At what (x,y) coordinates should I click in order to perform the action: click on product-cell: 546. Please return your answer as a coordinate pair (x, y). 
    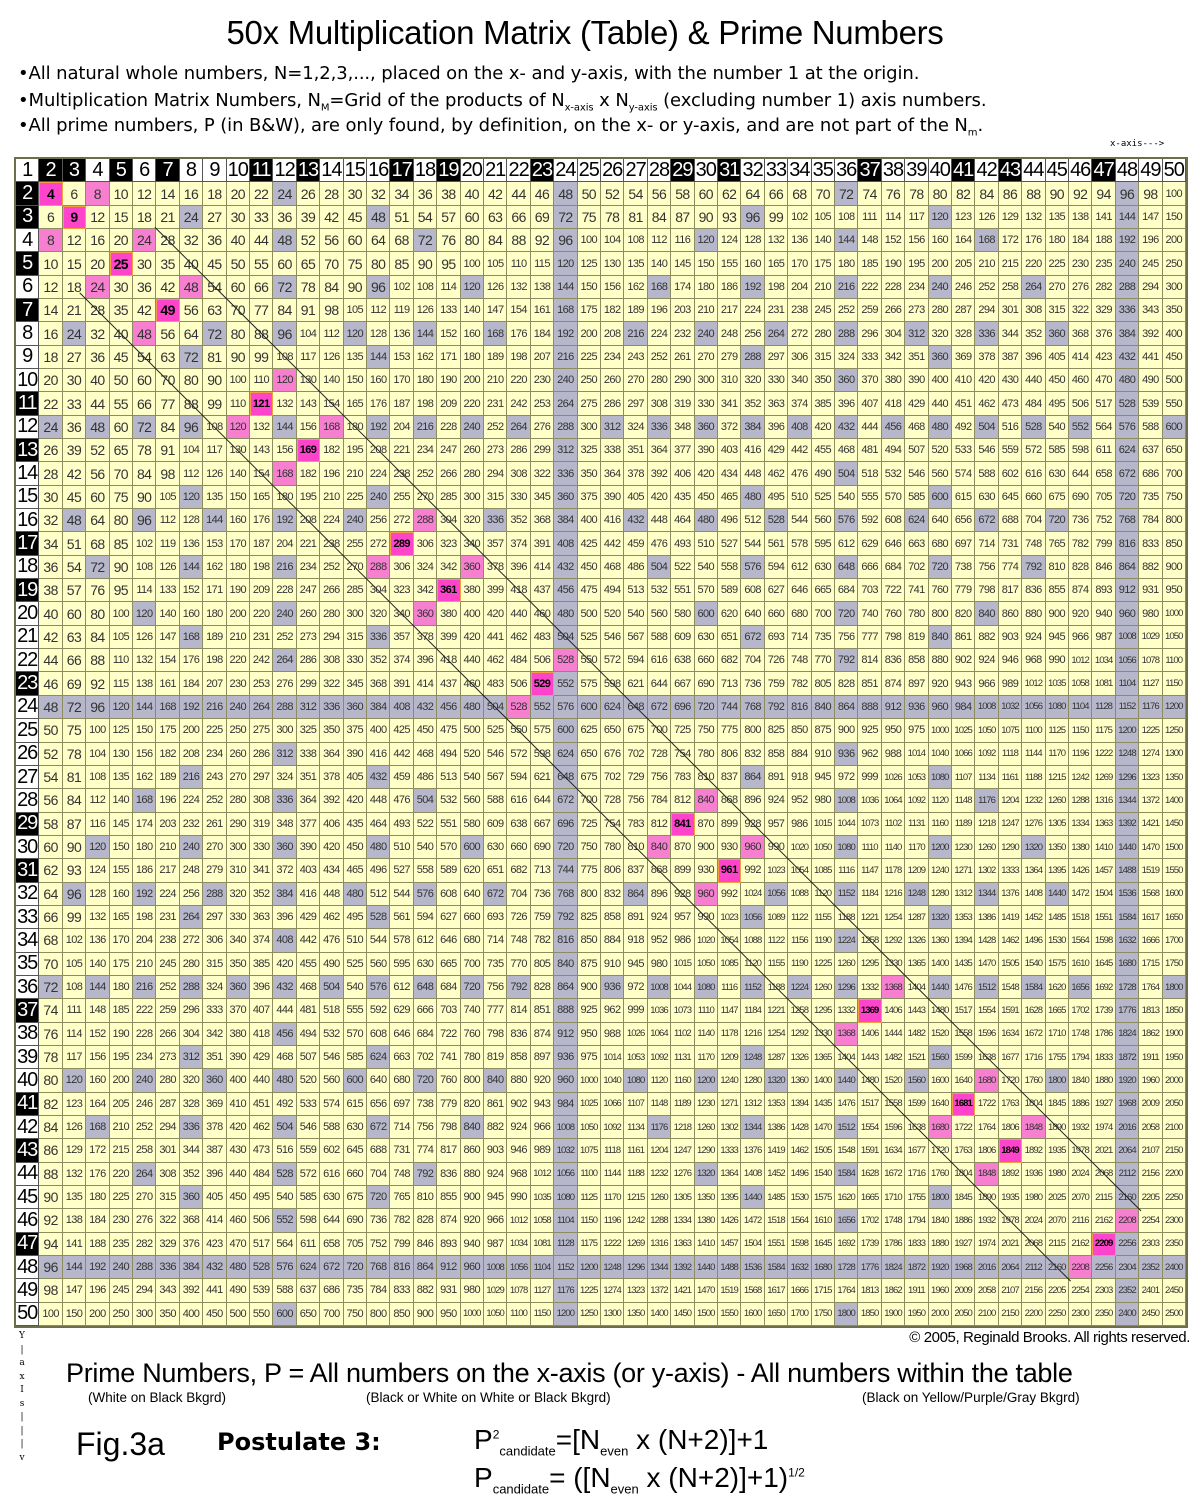
    Looking at the image, I should click on (612, 637).